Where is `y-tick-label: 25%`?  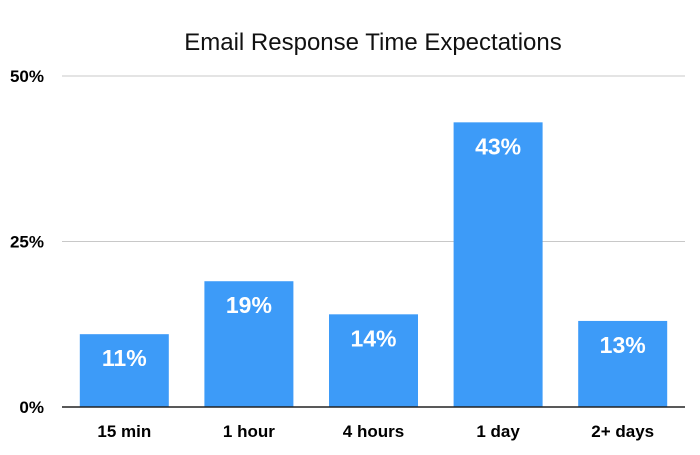 y-tick-label: 25% is located at coordinates (27, 242).